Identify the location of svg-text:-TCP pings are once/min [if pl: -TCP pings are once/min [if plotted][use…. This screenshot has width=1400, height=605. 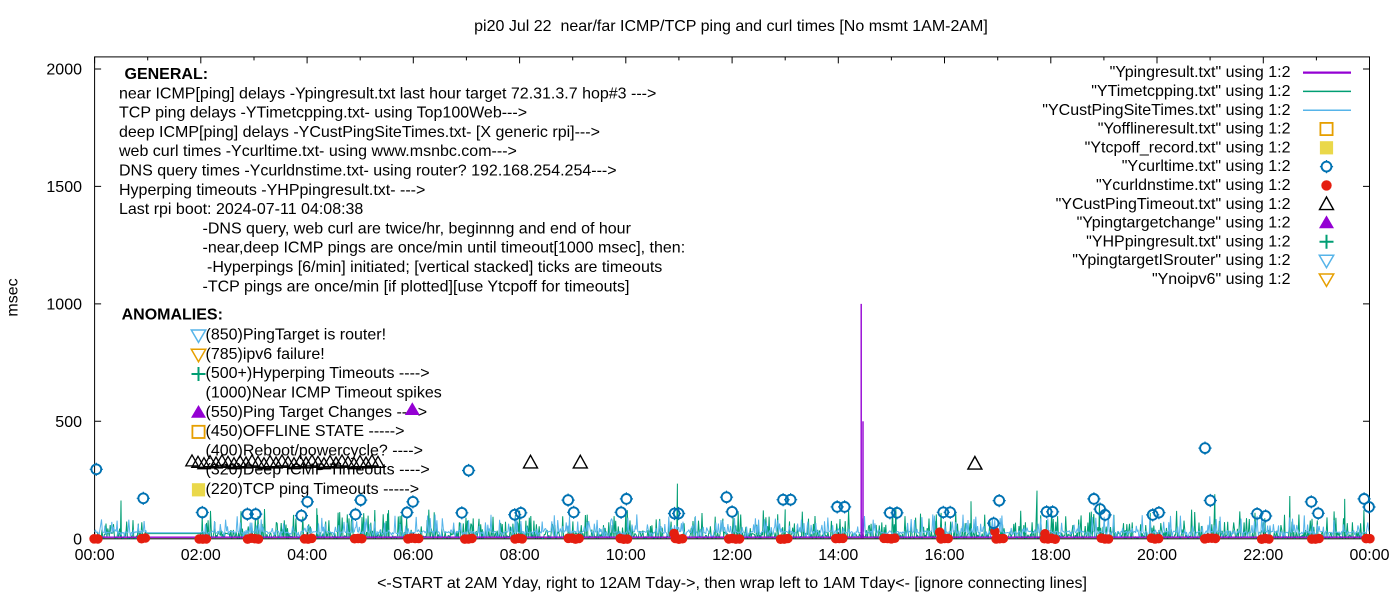
(416, 286).